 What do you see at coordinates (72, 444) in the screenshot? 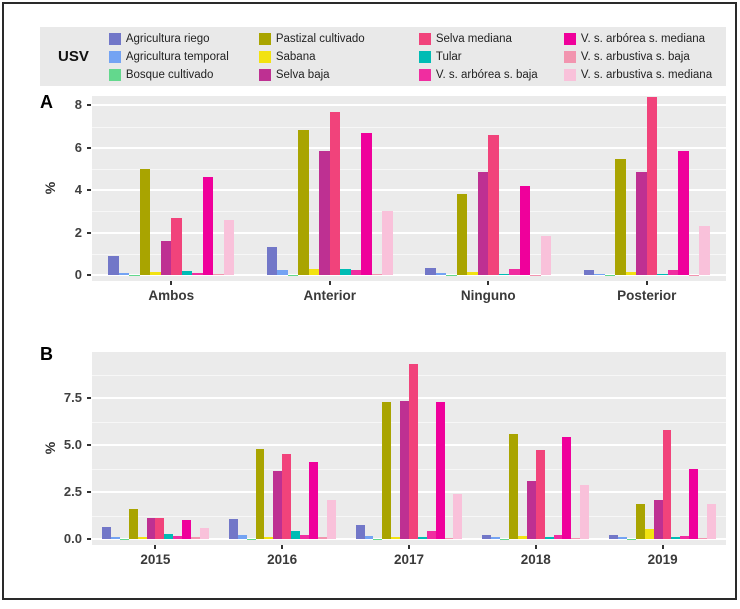
I see `y-tick-label: 5.0` at bounding box center [72, 444].